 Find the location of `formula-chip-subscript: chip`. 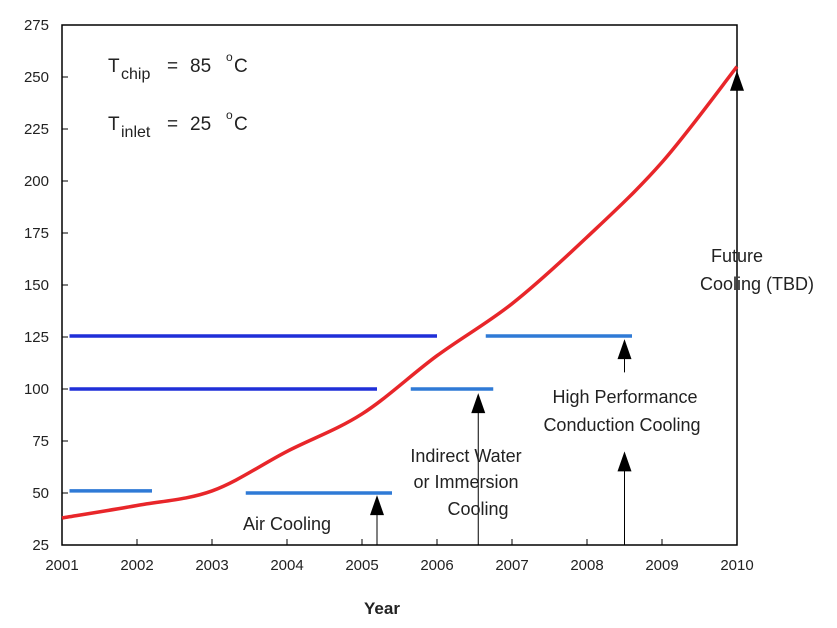

formula-chip-subscript: chip is located at coordinates (135, 74).